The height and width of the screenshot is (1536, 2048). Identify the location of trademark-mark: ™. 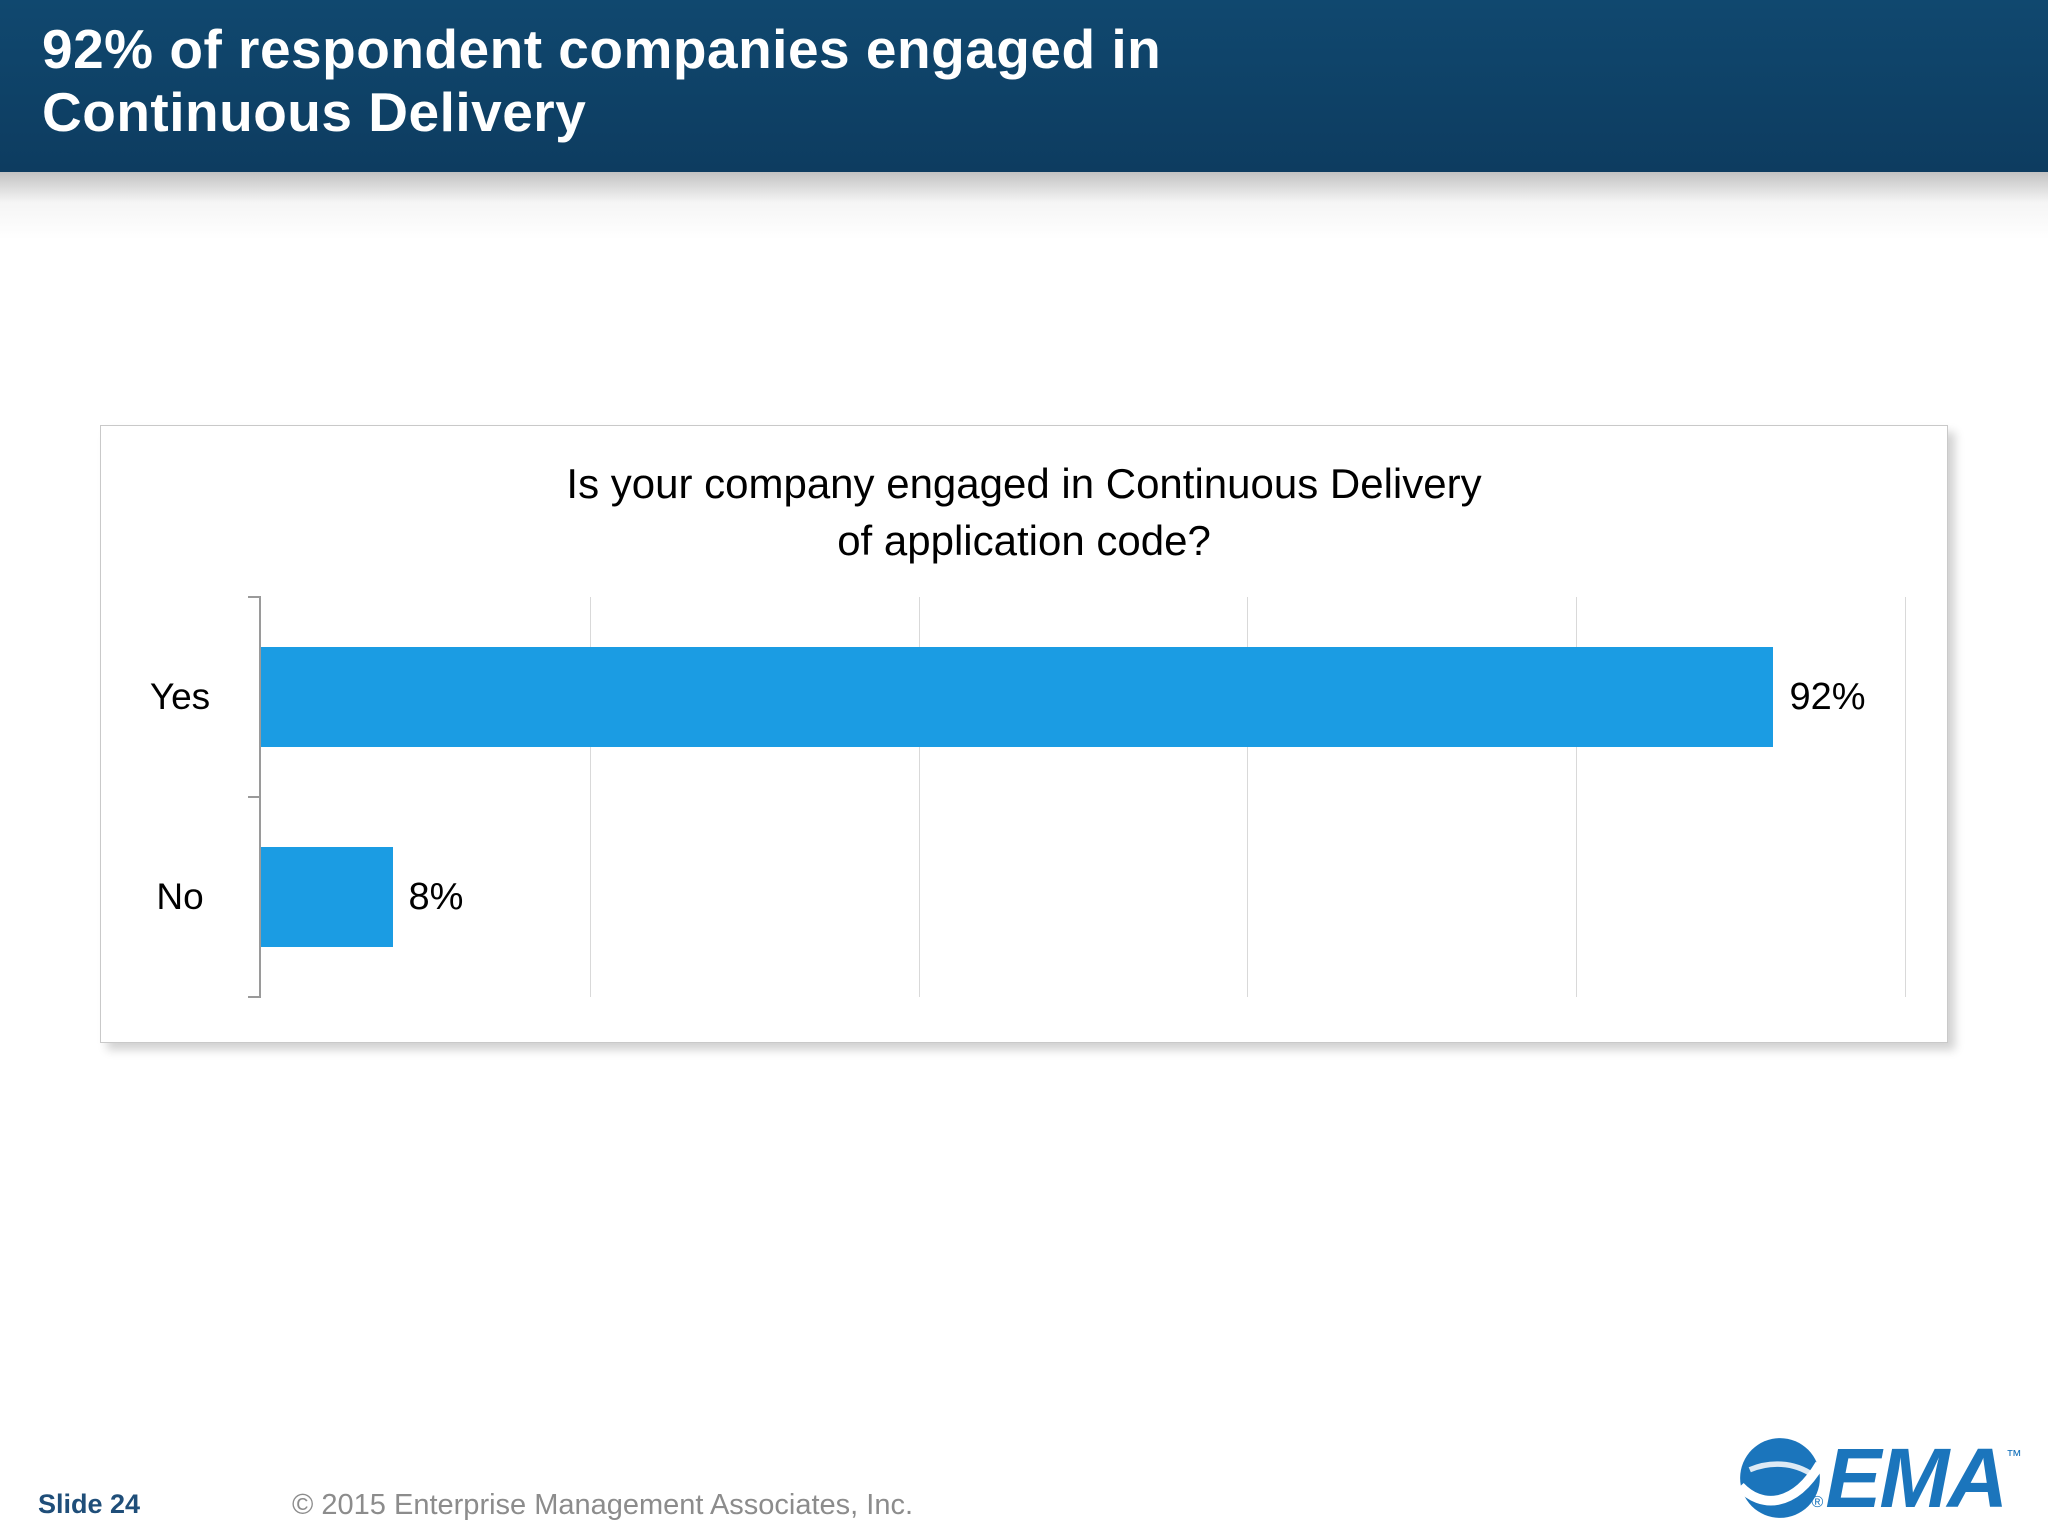
(2014, 1456).